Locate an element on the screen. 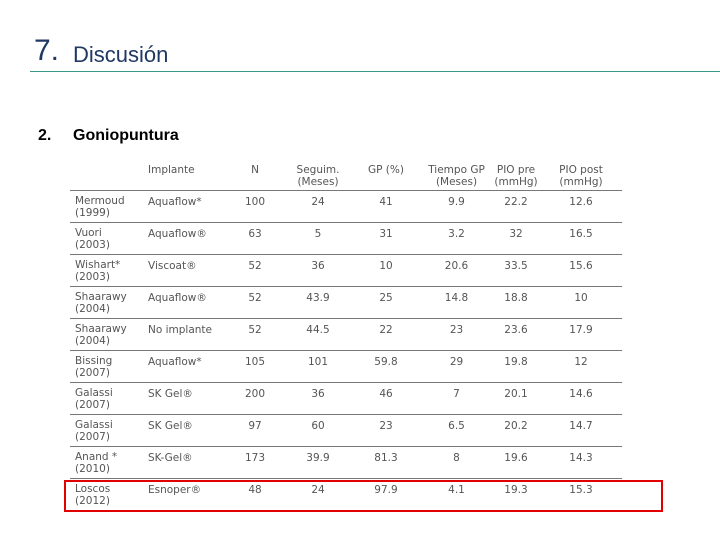  table-cell: 9.9 is located at coordinates (456, 202).